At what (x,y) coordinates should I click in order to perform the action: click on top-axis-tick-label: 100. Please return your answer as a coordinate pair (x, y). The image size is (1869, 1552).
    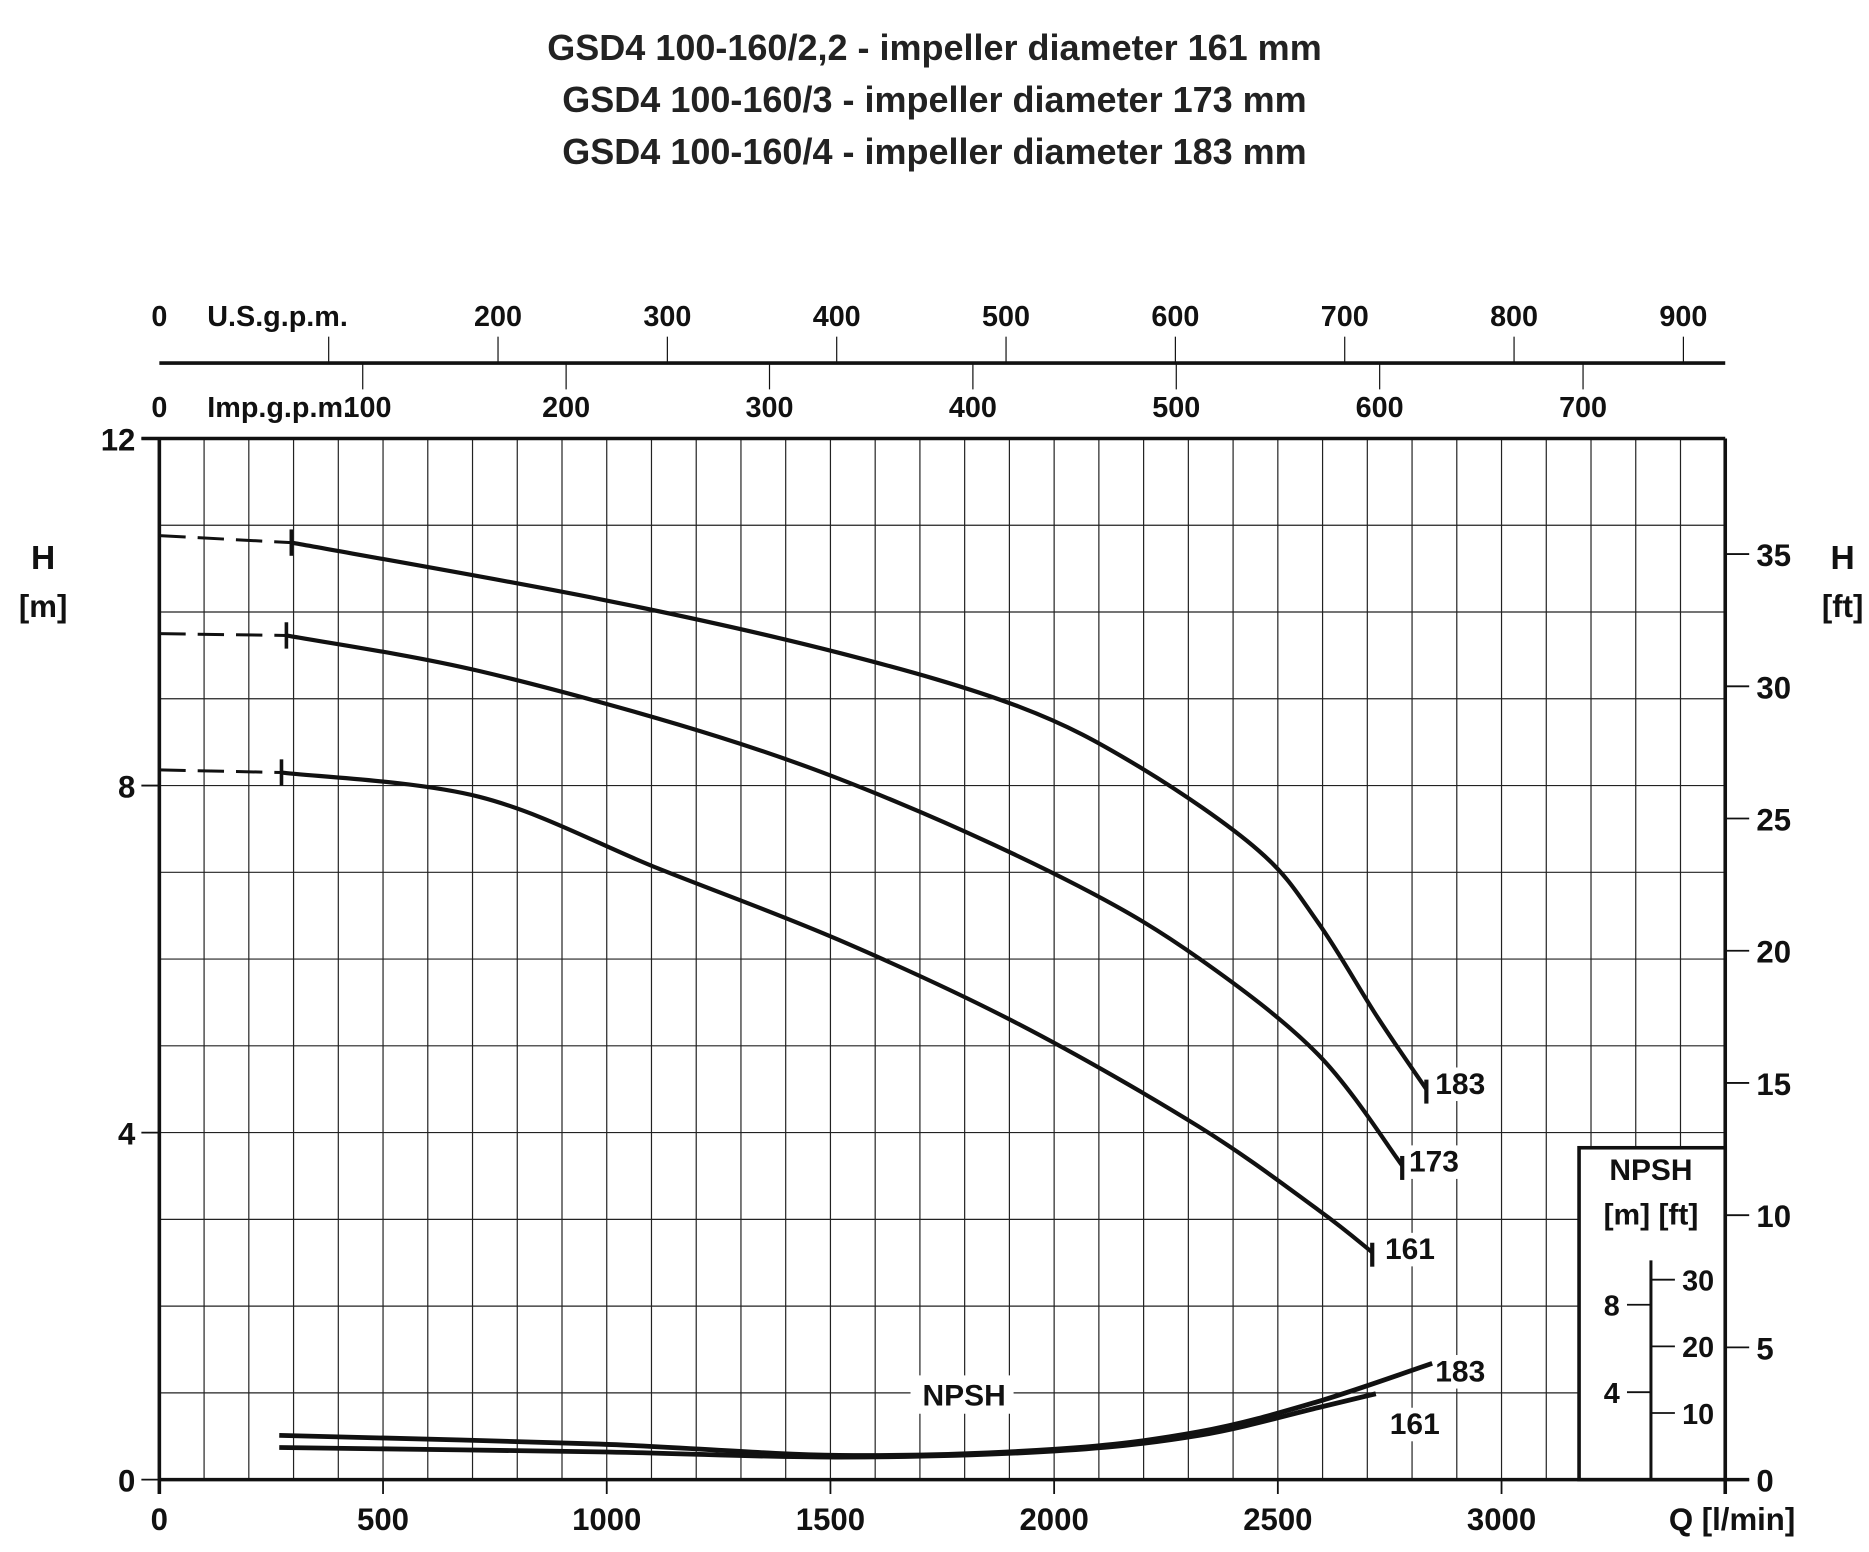
    Looking at the image, I should click on (368, 408).